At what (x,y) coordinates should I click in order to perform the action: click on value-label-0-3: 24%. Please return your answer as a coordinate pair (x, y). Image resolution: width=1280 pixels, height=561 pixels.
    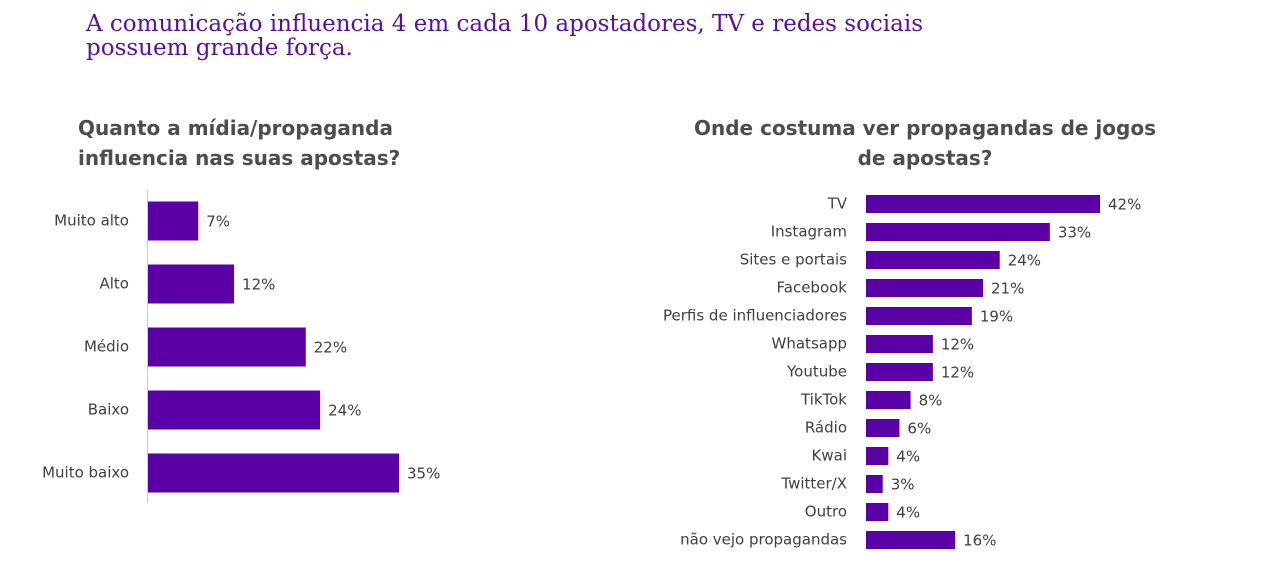
    Looking at the image, I should click on (344, 411).